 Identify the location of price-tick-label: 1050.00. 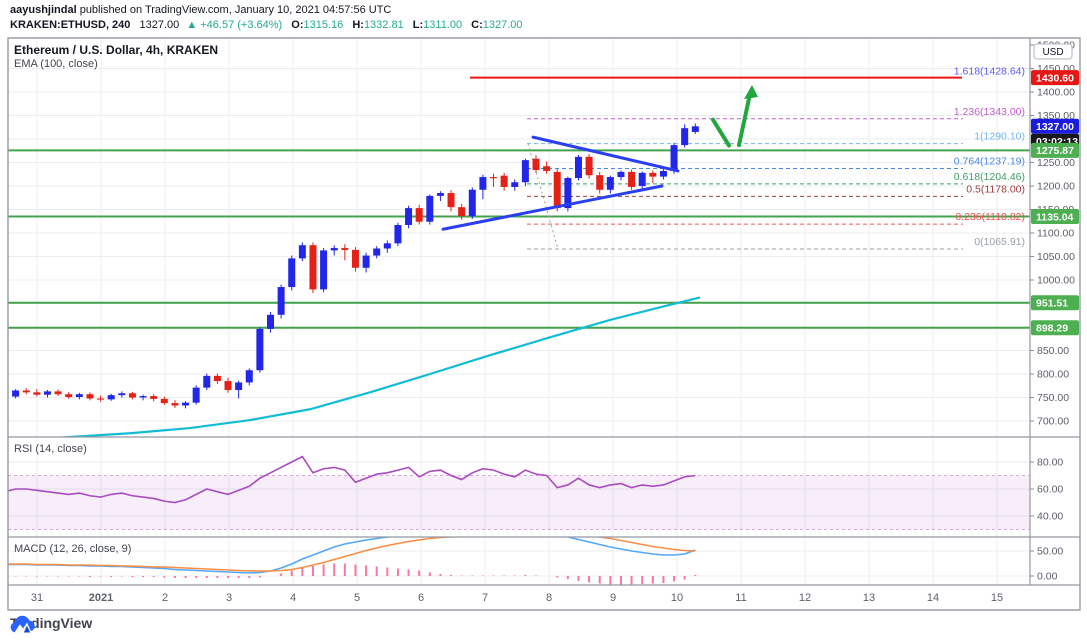
(1056, 257).